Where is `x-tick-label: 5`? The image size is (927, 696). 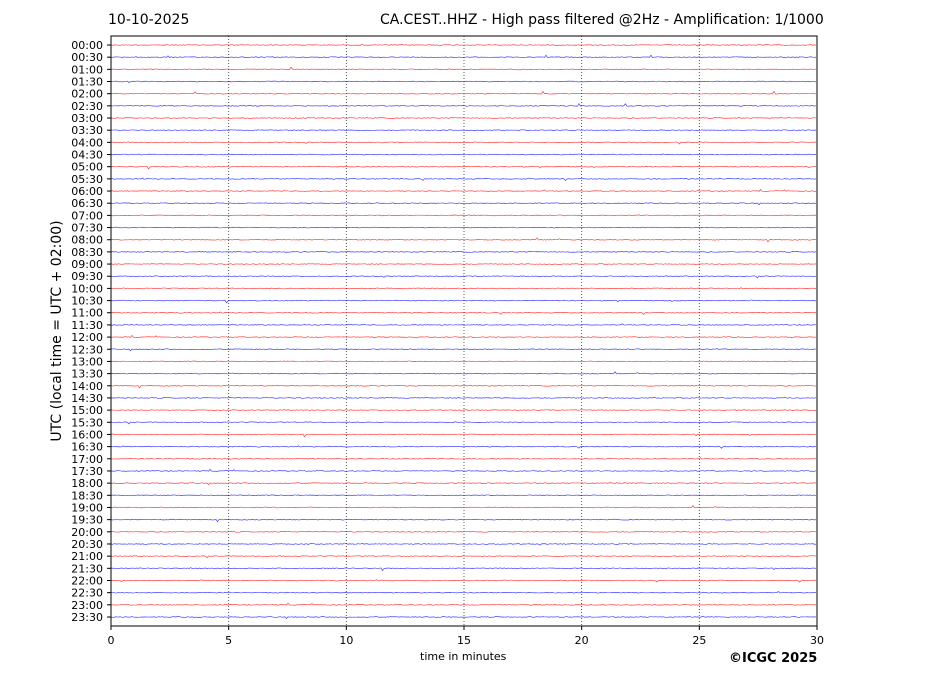 x-tick-label: 5 is located at coordinates (228, 640).